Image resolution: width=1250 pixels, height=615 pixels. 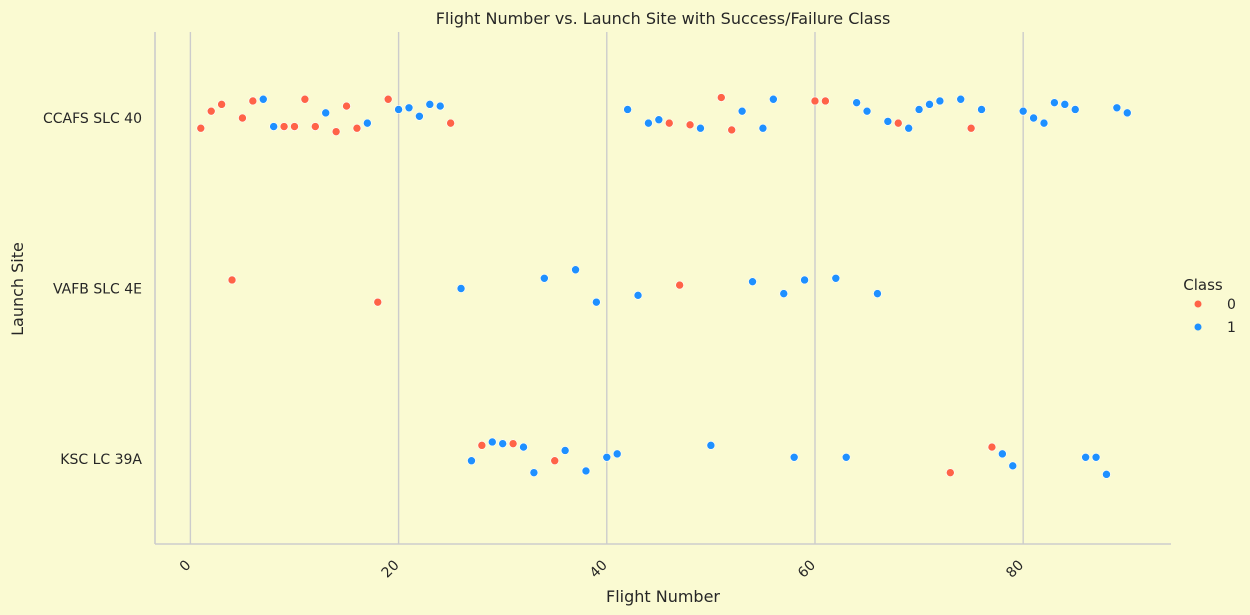 What do you see at coordinates (186, 566) in the screenshot?
I see `x-tick-label: 0` at bounding box center [186, 566].